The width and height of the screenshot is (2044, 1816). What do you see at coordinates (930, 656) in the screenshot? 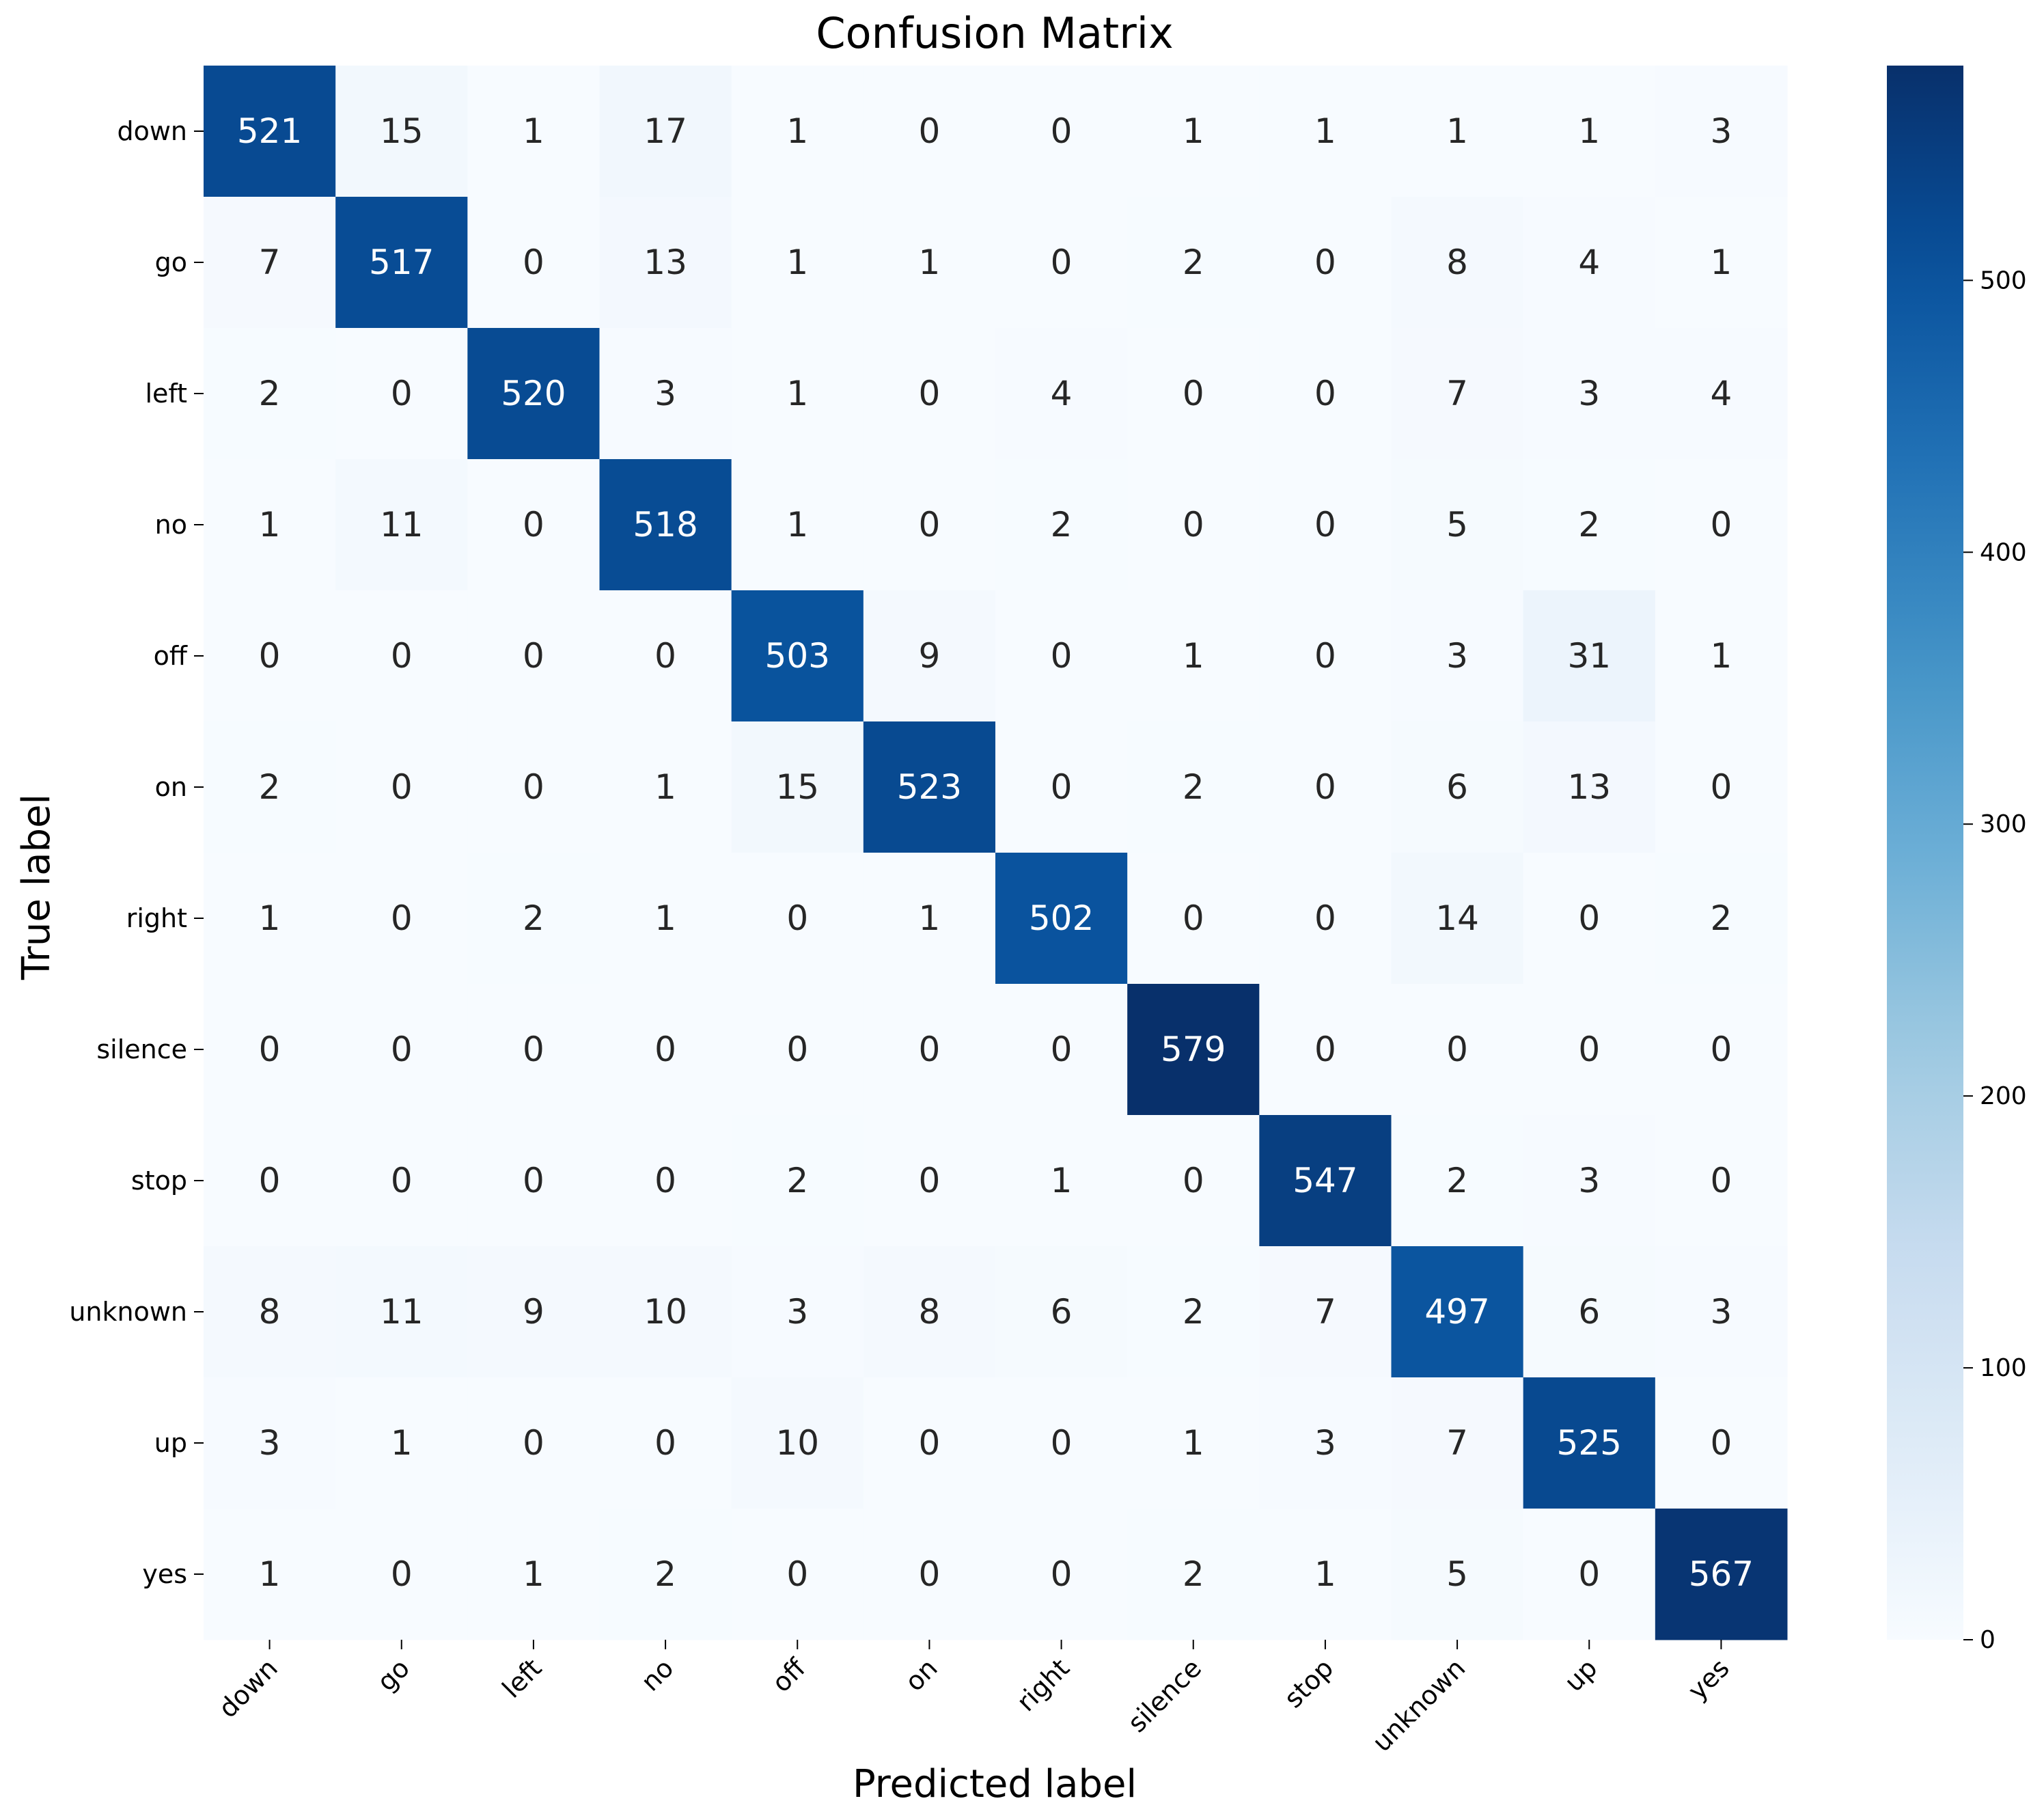
I see `cell-value-label: 9` at bounding box center [930, 656].